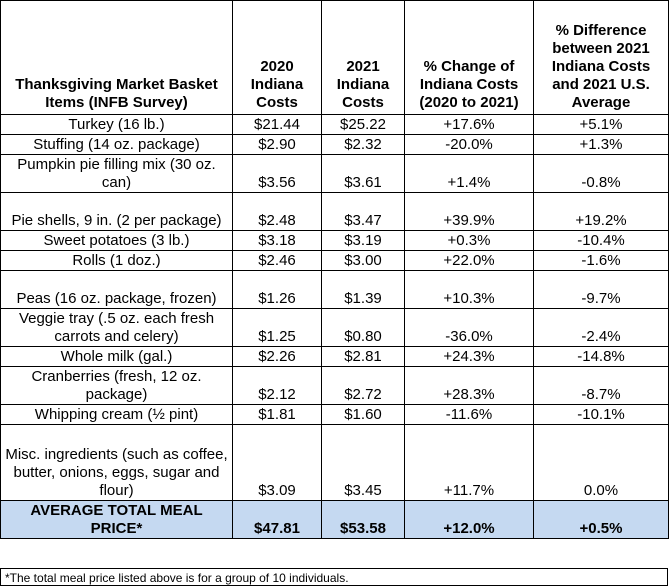 The height and width of the screenshot is (587, 669). Describe the element at coordinates (277, 144) in the screenshot. I see `cost-2020-cell: $2.90` at that location.